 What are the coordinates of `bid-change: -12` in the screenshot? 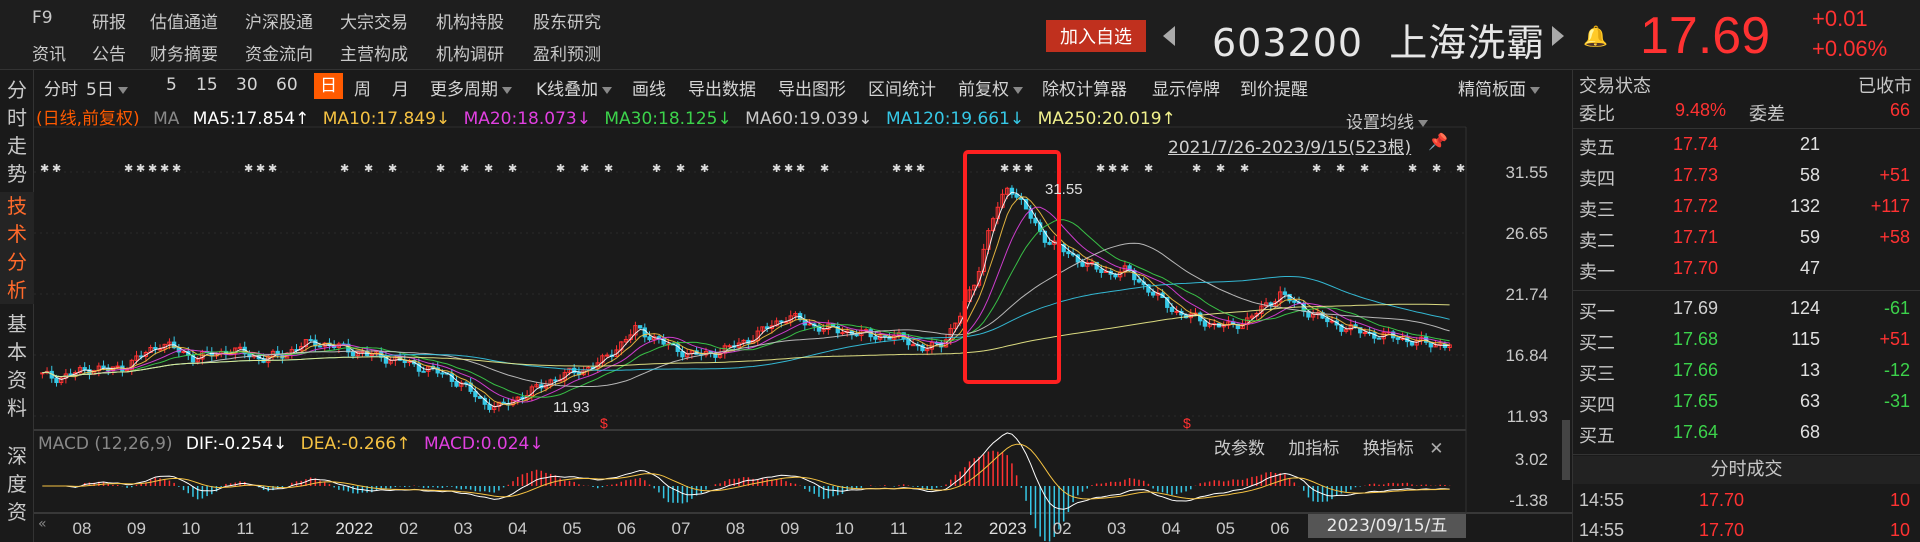 It's located at (1896, 370).